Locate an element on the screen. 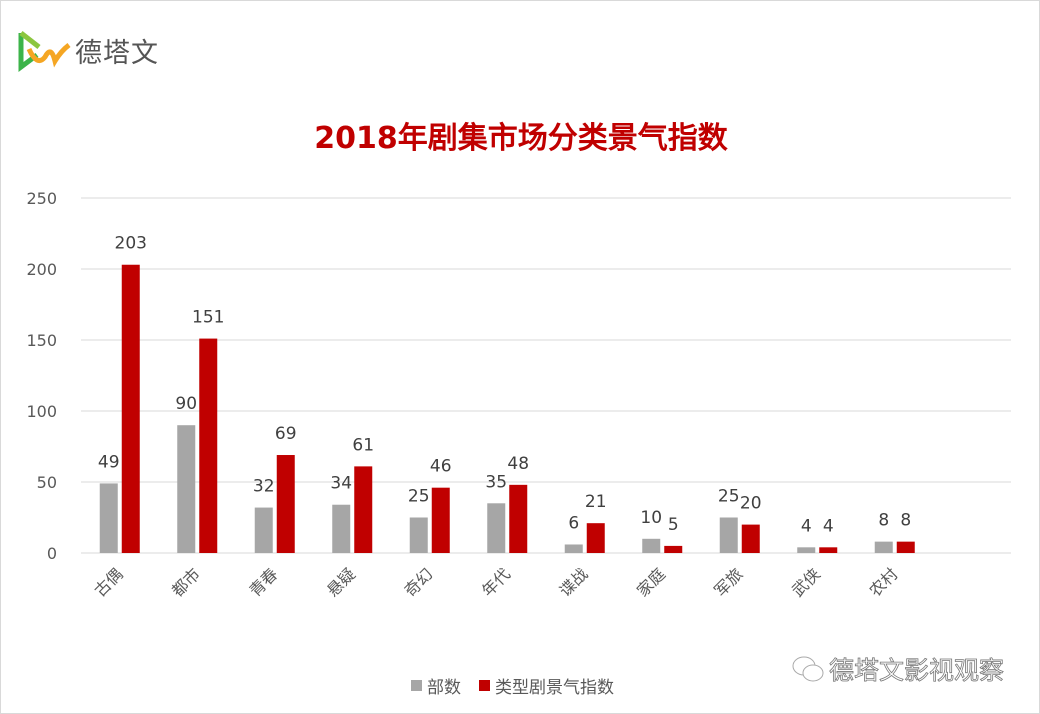 Image resolution: width=1040 pixels, height=714 pixels. data-label: 69 is located at coordinates (286, 434).